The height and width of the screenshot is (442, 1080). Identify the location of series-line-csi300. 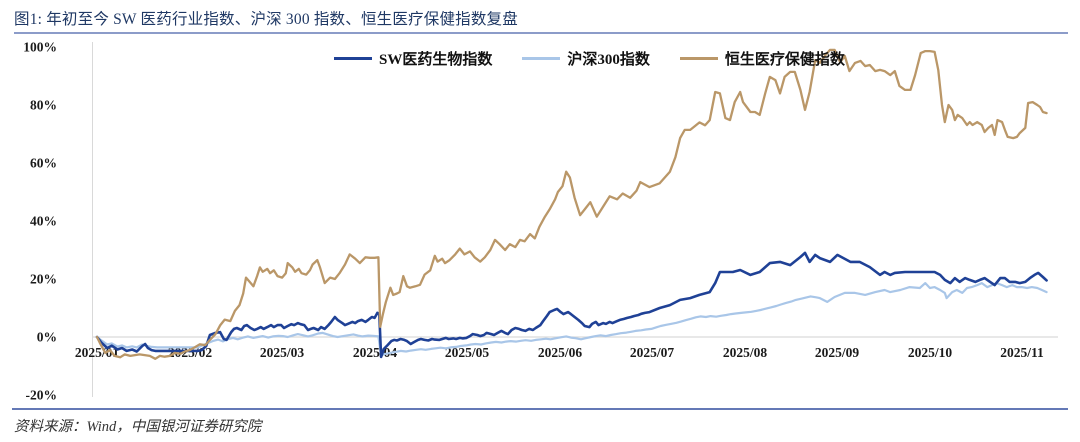
(571, 319).